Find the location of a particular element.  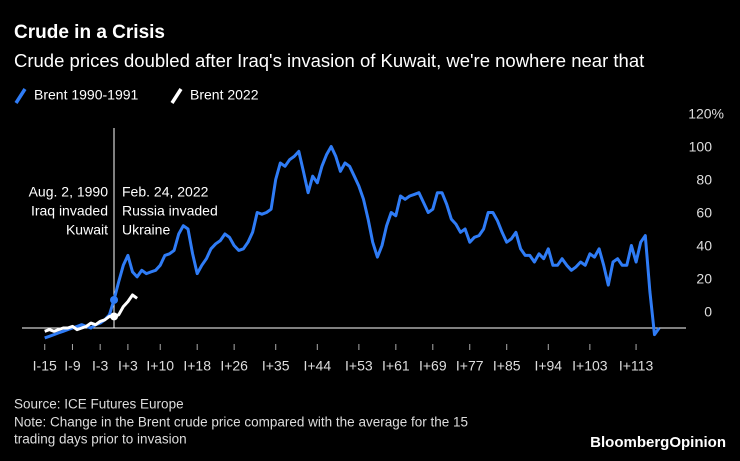

x-tick-label: I-15 is located at coordinates (45, 366).